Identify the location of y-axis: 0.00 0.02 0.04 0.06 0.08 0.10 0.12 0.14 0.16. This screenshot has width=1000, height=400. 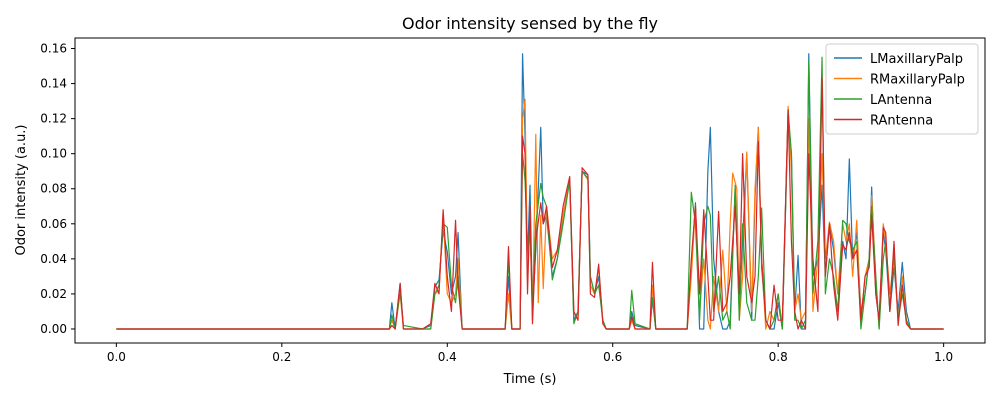
(57, 189).